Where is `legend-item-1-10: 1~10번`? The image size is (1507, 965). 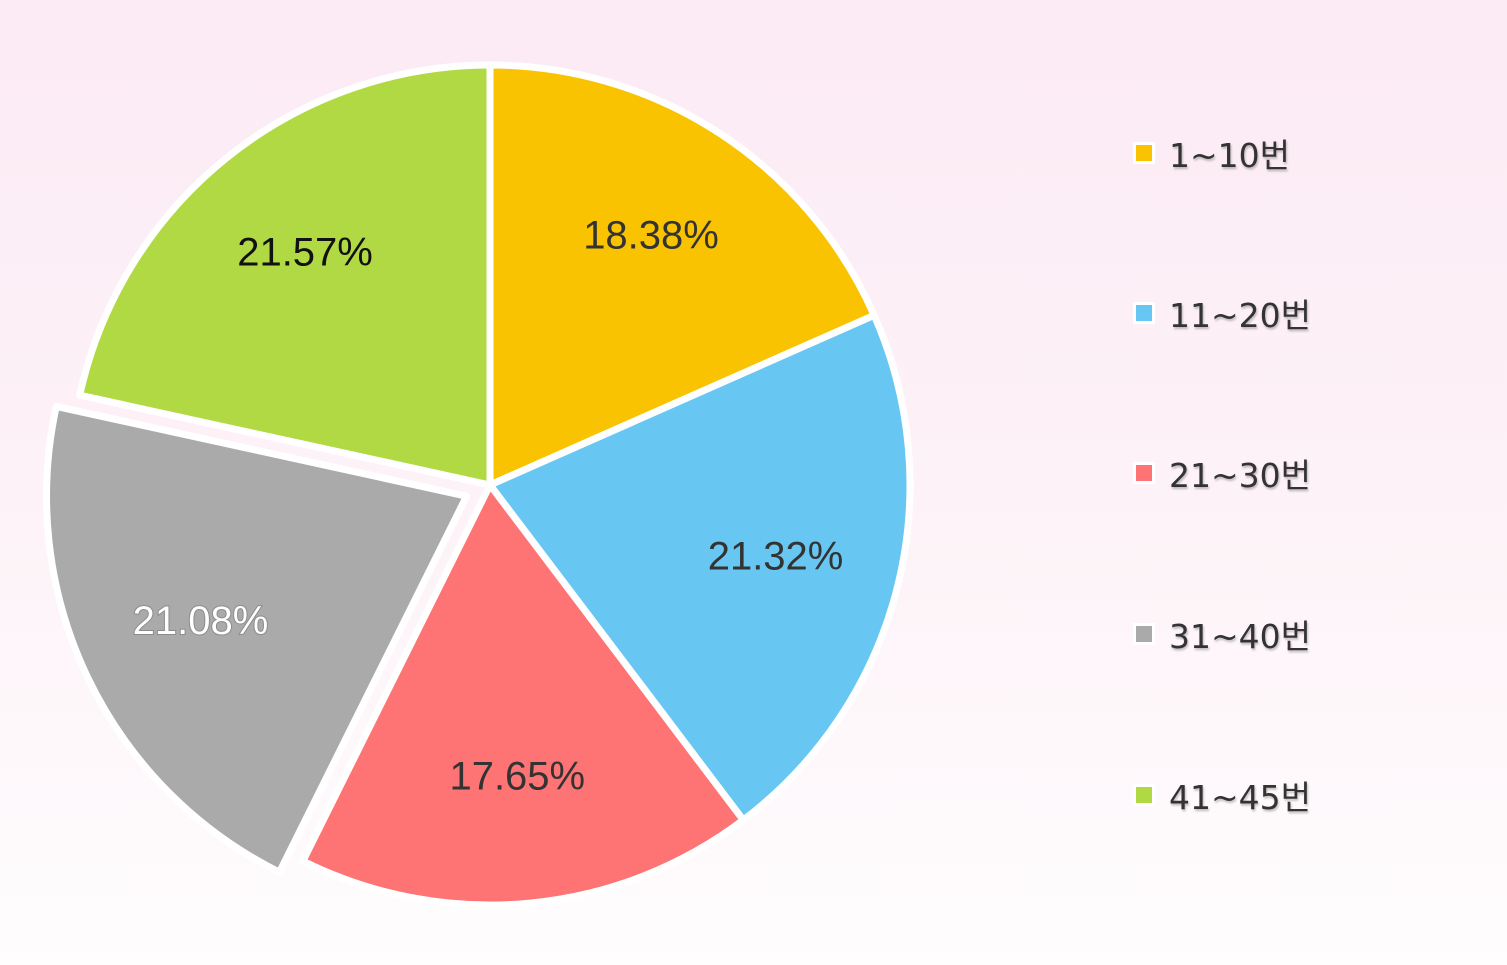 legend-item-1-10: 1~10번 is located at coordinates (1211, 154).